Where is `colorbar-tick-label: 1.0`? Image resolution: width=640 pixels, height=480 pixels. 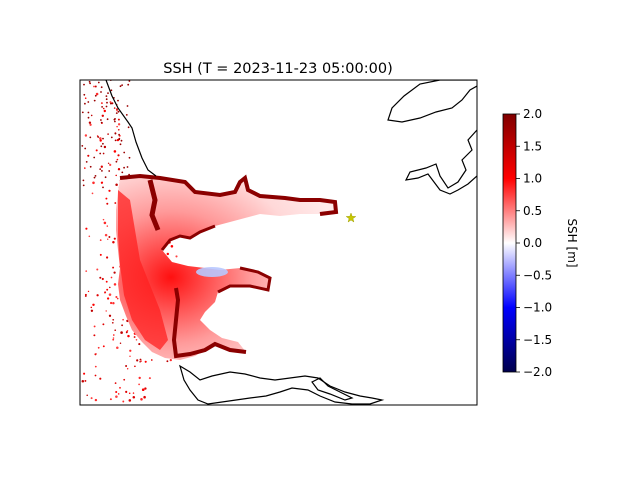 colorbar-tick-label: 1.0 is located at coordinates (532, 179).